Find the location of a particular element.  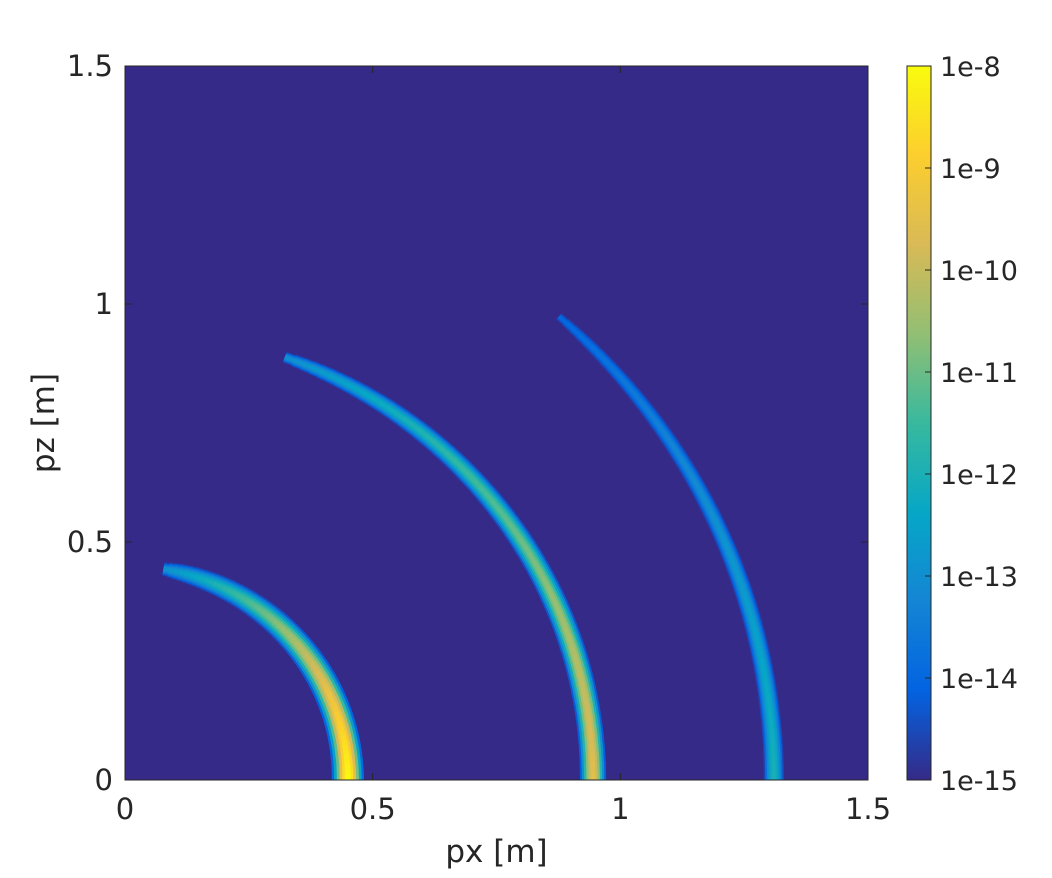

colorbar-tick-label: 1e-8 is located at coordinates (970, 67).